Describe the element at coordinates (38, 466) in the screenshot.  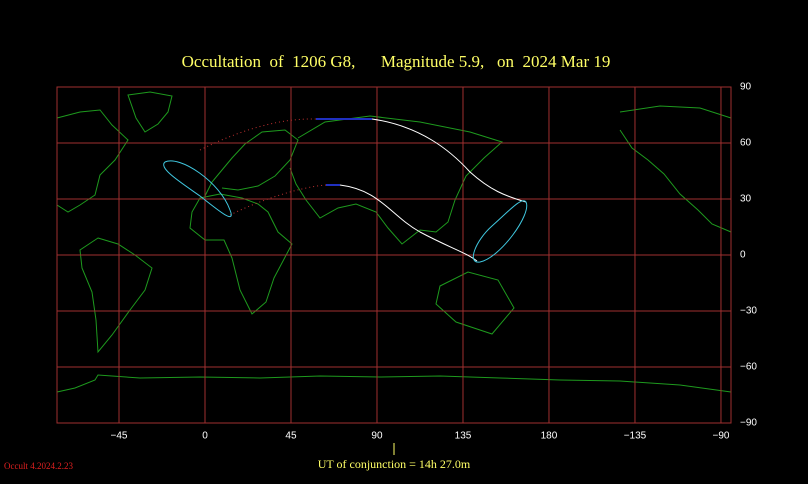
I see `software-version: Occult 4.2024.2.23` at that location.